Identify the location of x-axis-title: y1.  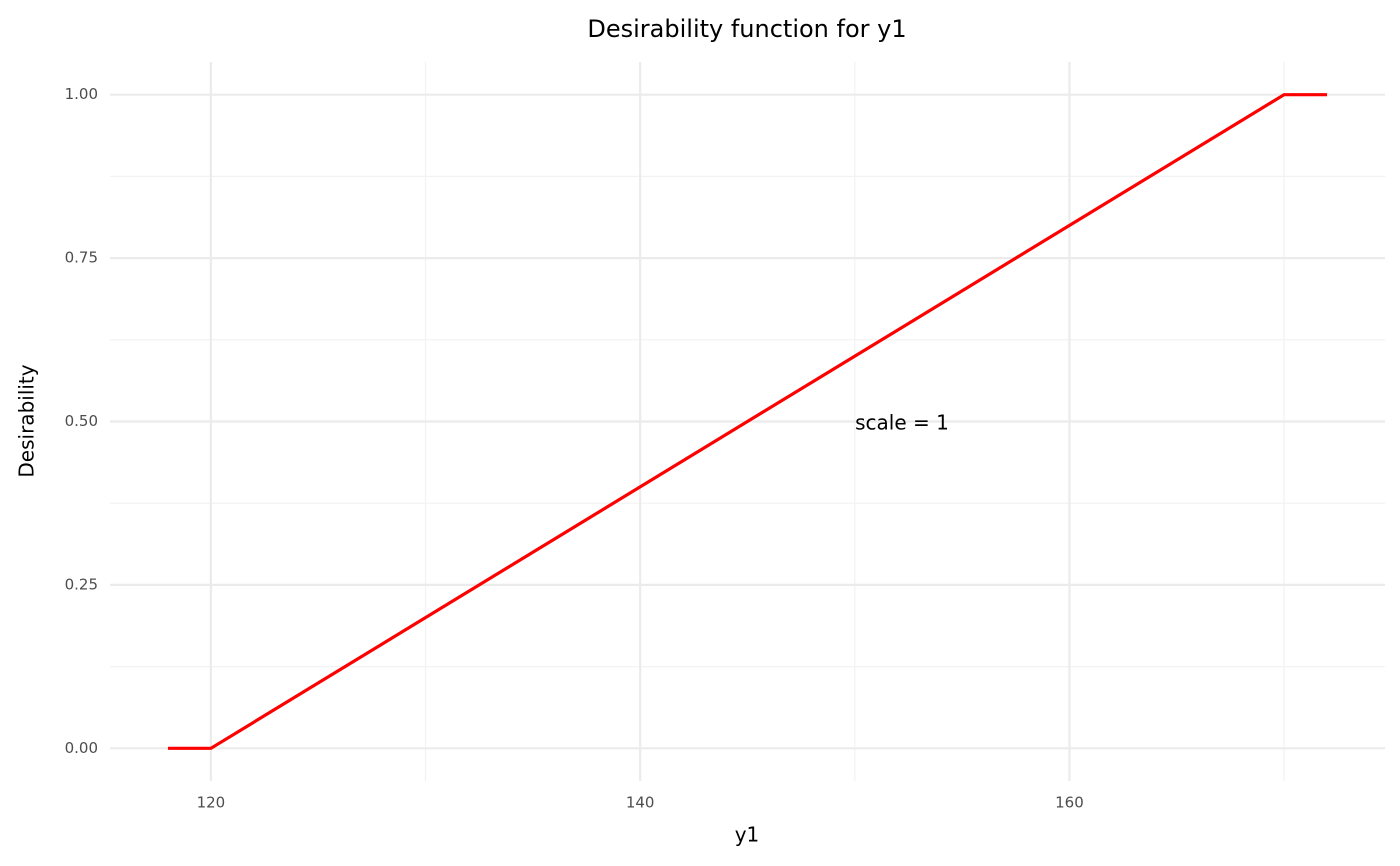
(747, 835).